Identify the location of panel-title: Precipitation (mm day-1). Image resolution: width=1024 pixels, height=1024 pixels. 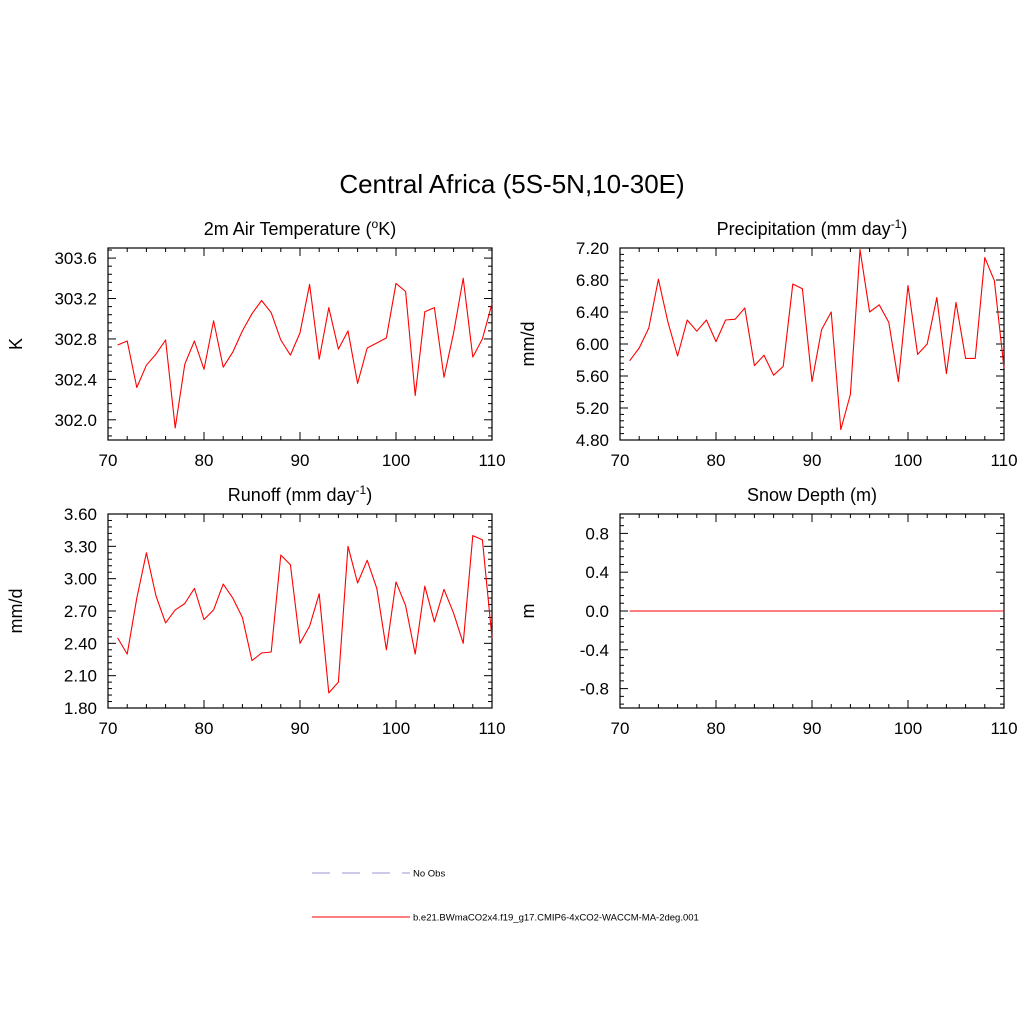
(812, 228).